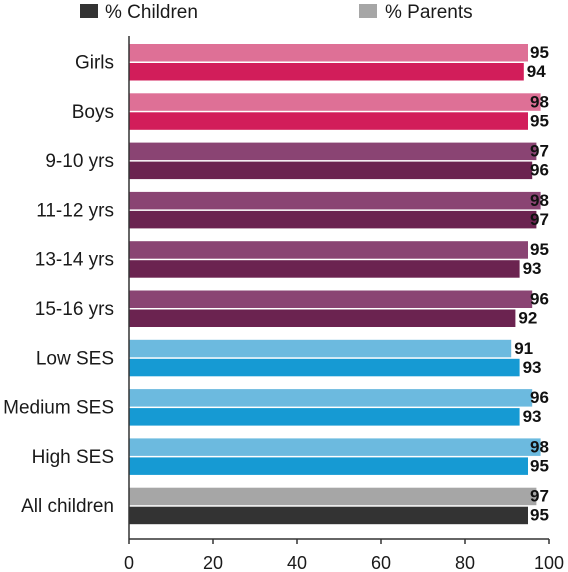  I want to click on value-label-children: 96, so click(539, 170).